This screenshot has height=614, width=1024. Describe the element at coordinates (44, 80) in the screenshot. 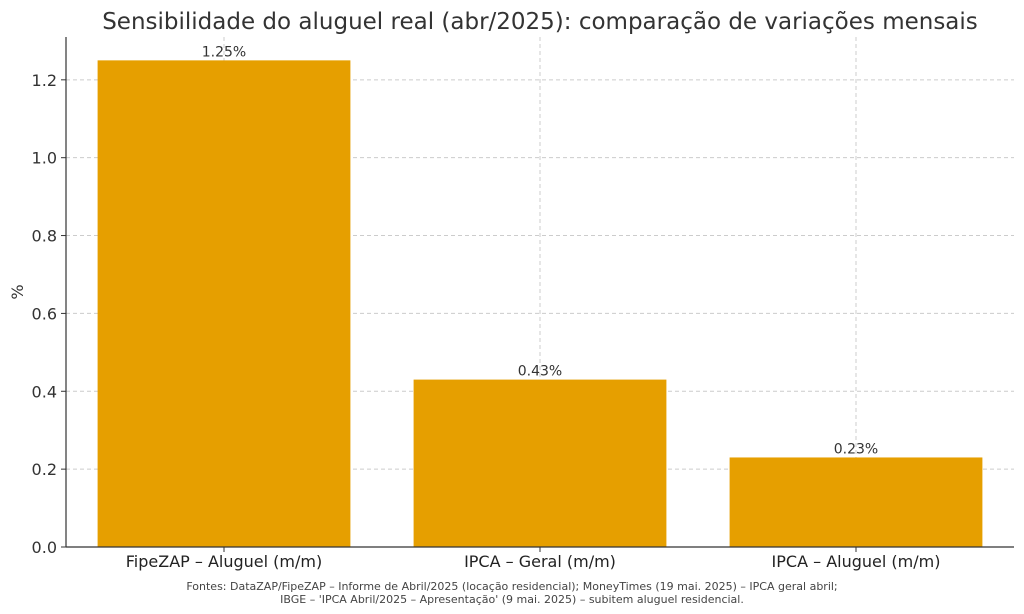

I see `y-tick-label: 1.2` at that location.